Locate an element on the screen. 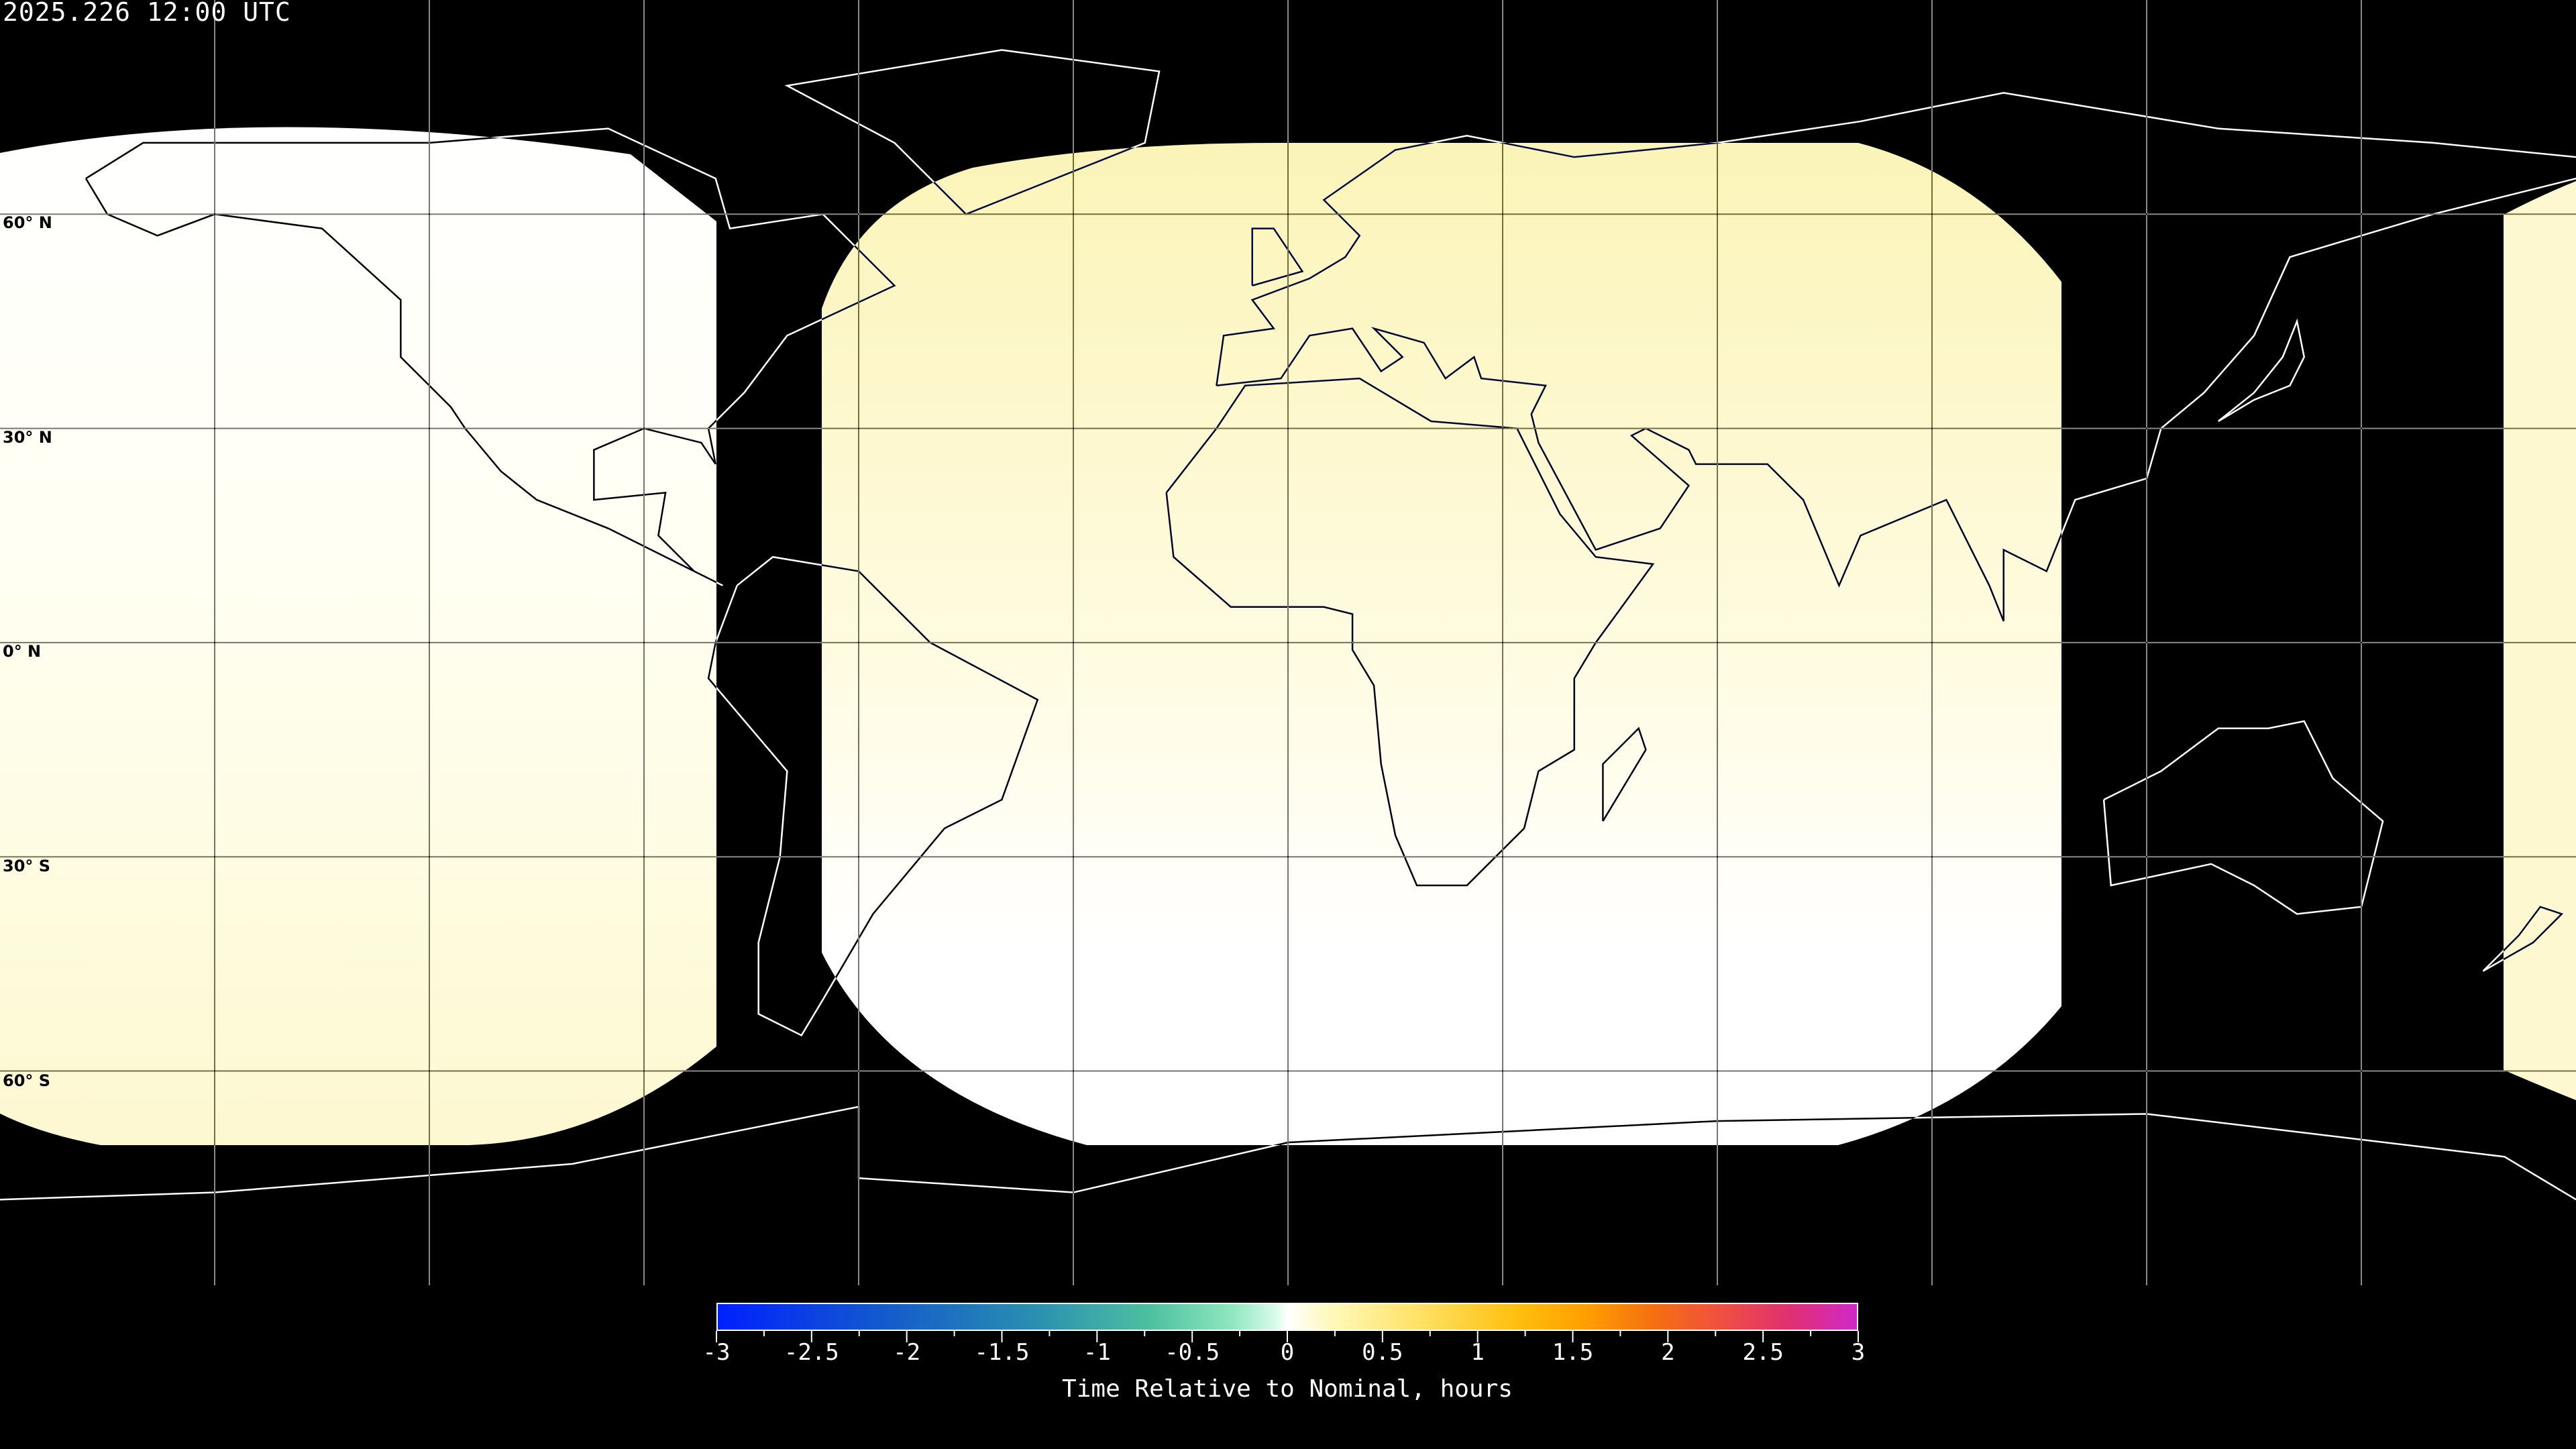 This screenshot has width=2576, height=1449. colorbar-tick-label: -2 is located at coordinates (907, 1352).